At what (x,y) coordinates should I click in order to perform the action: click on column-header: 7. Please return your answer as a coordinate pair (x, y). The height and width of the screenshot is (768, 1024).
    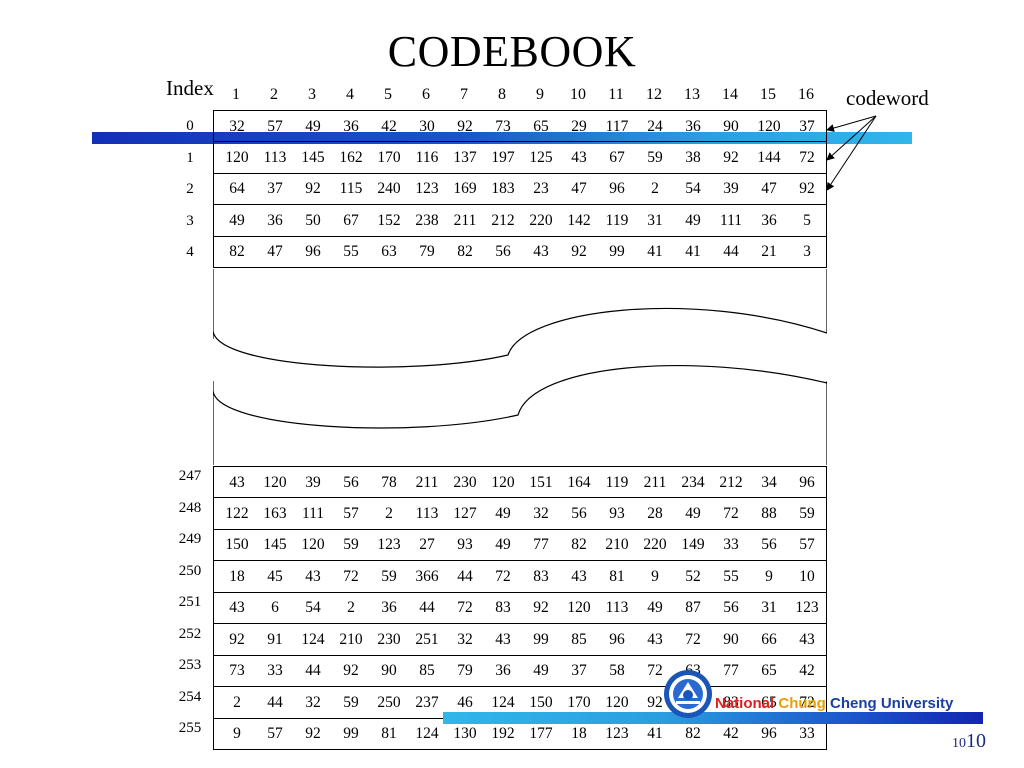
    Looking at the image, I should click on (464, 94).